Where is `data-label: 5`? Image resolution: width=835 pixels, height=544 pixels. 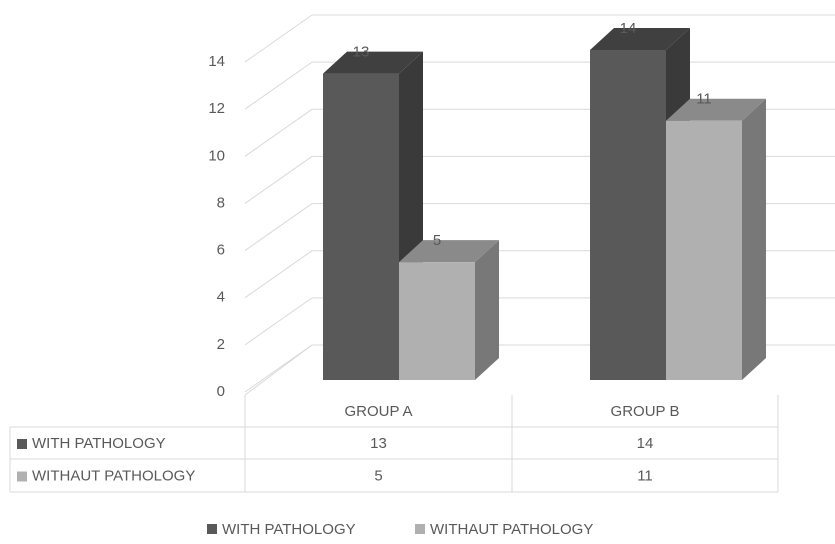 data-label: 5 is located at coordinates (437, 240).